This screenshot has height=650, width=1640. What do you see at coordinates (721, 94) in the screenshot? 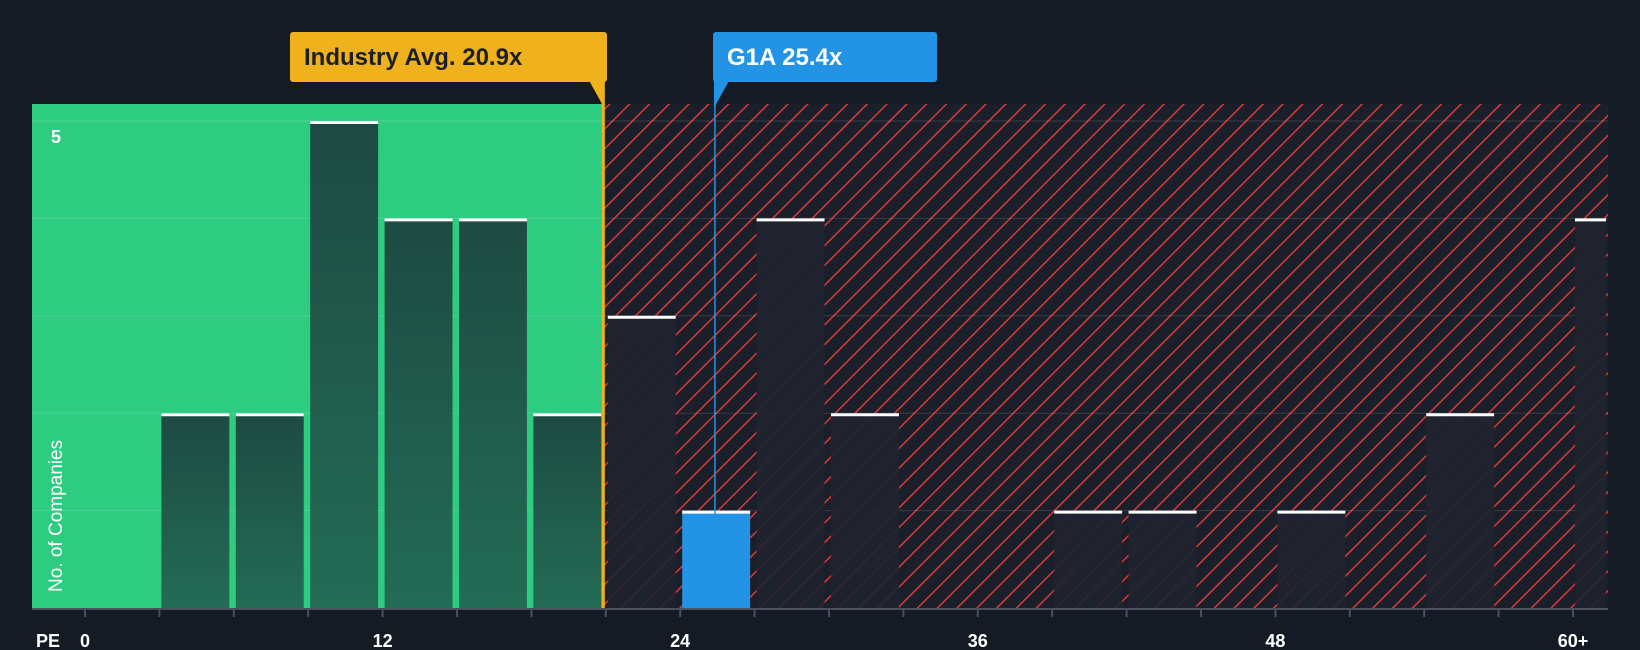
I see `company-pointer` at bounding box center [721, 94].